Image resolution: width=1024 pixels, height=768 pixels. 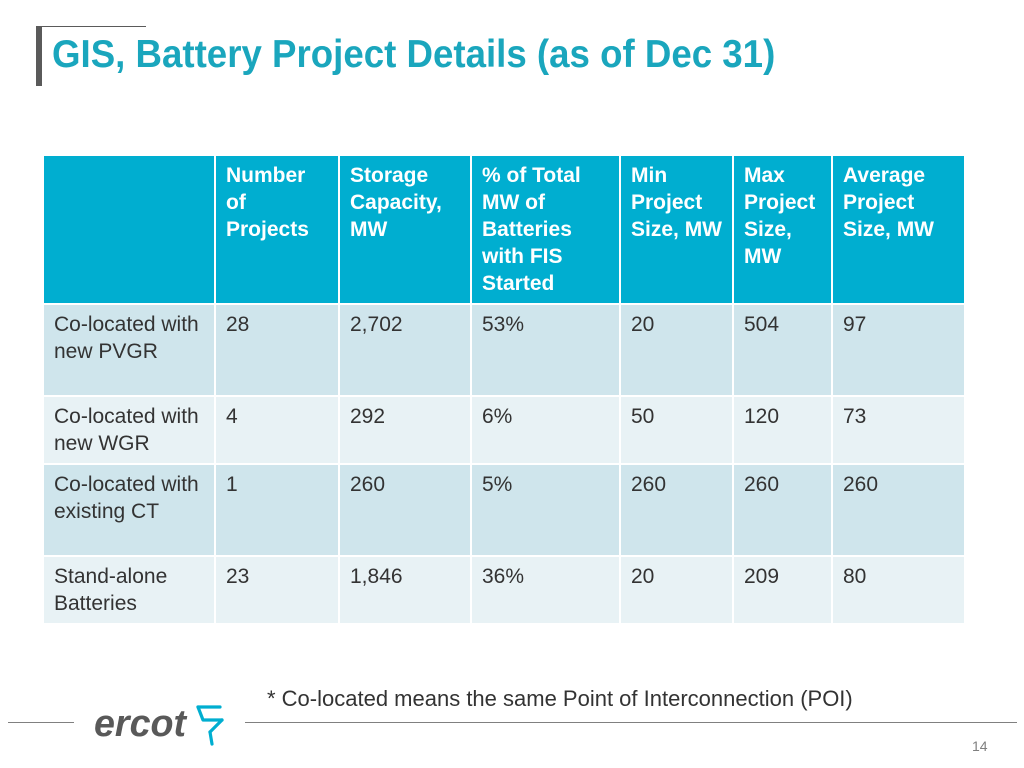 What do you see at coordinates (129, 430) in the screenshot?
I see `row-label-cell: Co-located with new WGR` at bounding box center [129, 430].